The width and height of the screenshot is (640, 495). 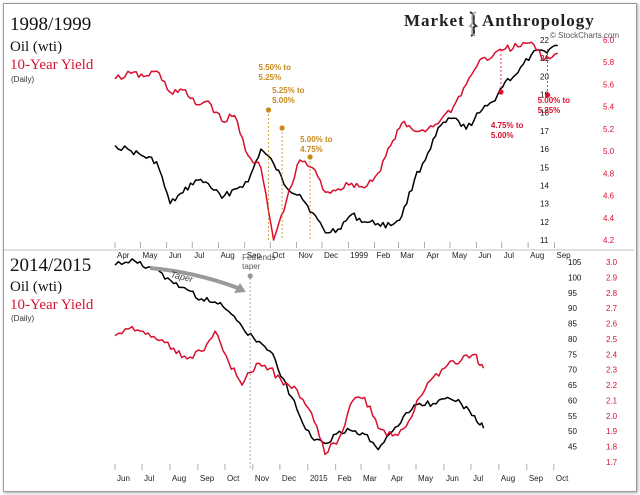 I want to click on brand-name-right: Anthropology, so click(x=538, y=20).